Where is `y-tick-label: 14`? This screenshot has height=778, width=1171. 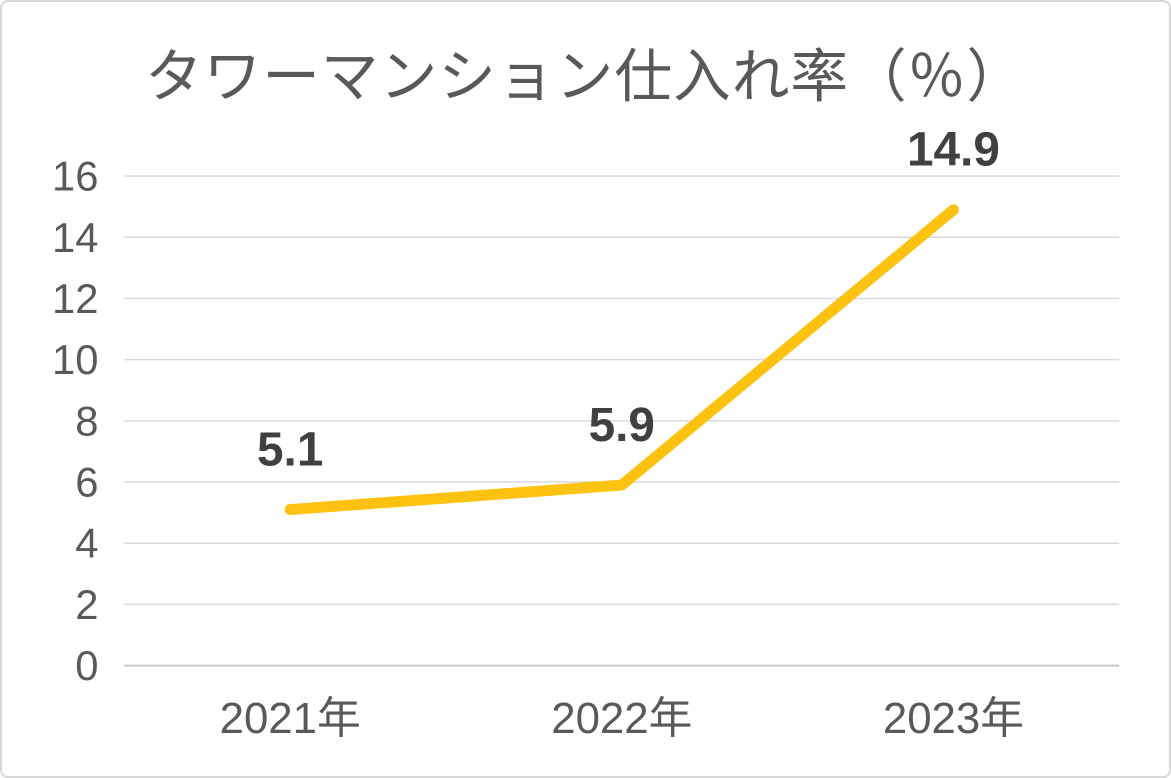
y-tick-label: 14 is located at coordinates (75, 237).